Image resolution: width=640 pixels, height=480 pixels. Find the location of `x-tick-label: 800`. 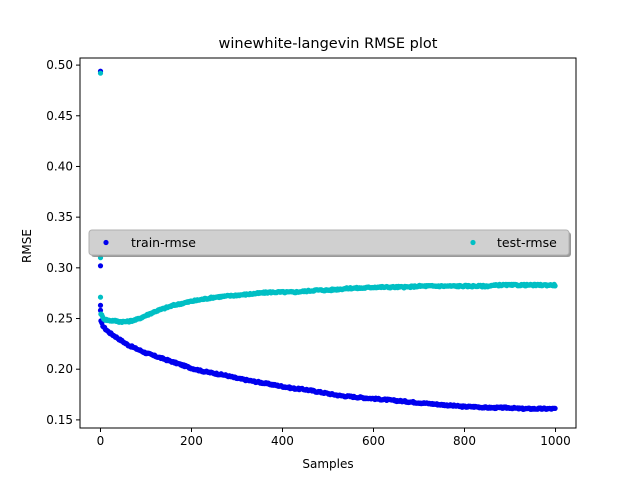

x-tick-label: 800 is located at coordinates (464, 441).